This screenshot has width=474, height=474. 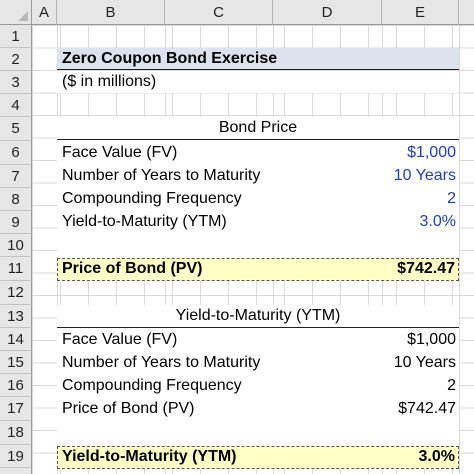 What do you see at coordinates (120, 152) in the screenshot?
I see `bp-face-value-label: Face Value (FV)` at bounding box center [120, 152].